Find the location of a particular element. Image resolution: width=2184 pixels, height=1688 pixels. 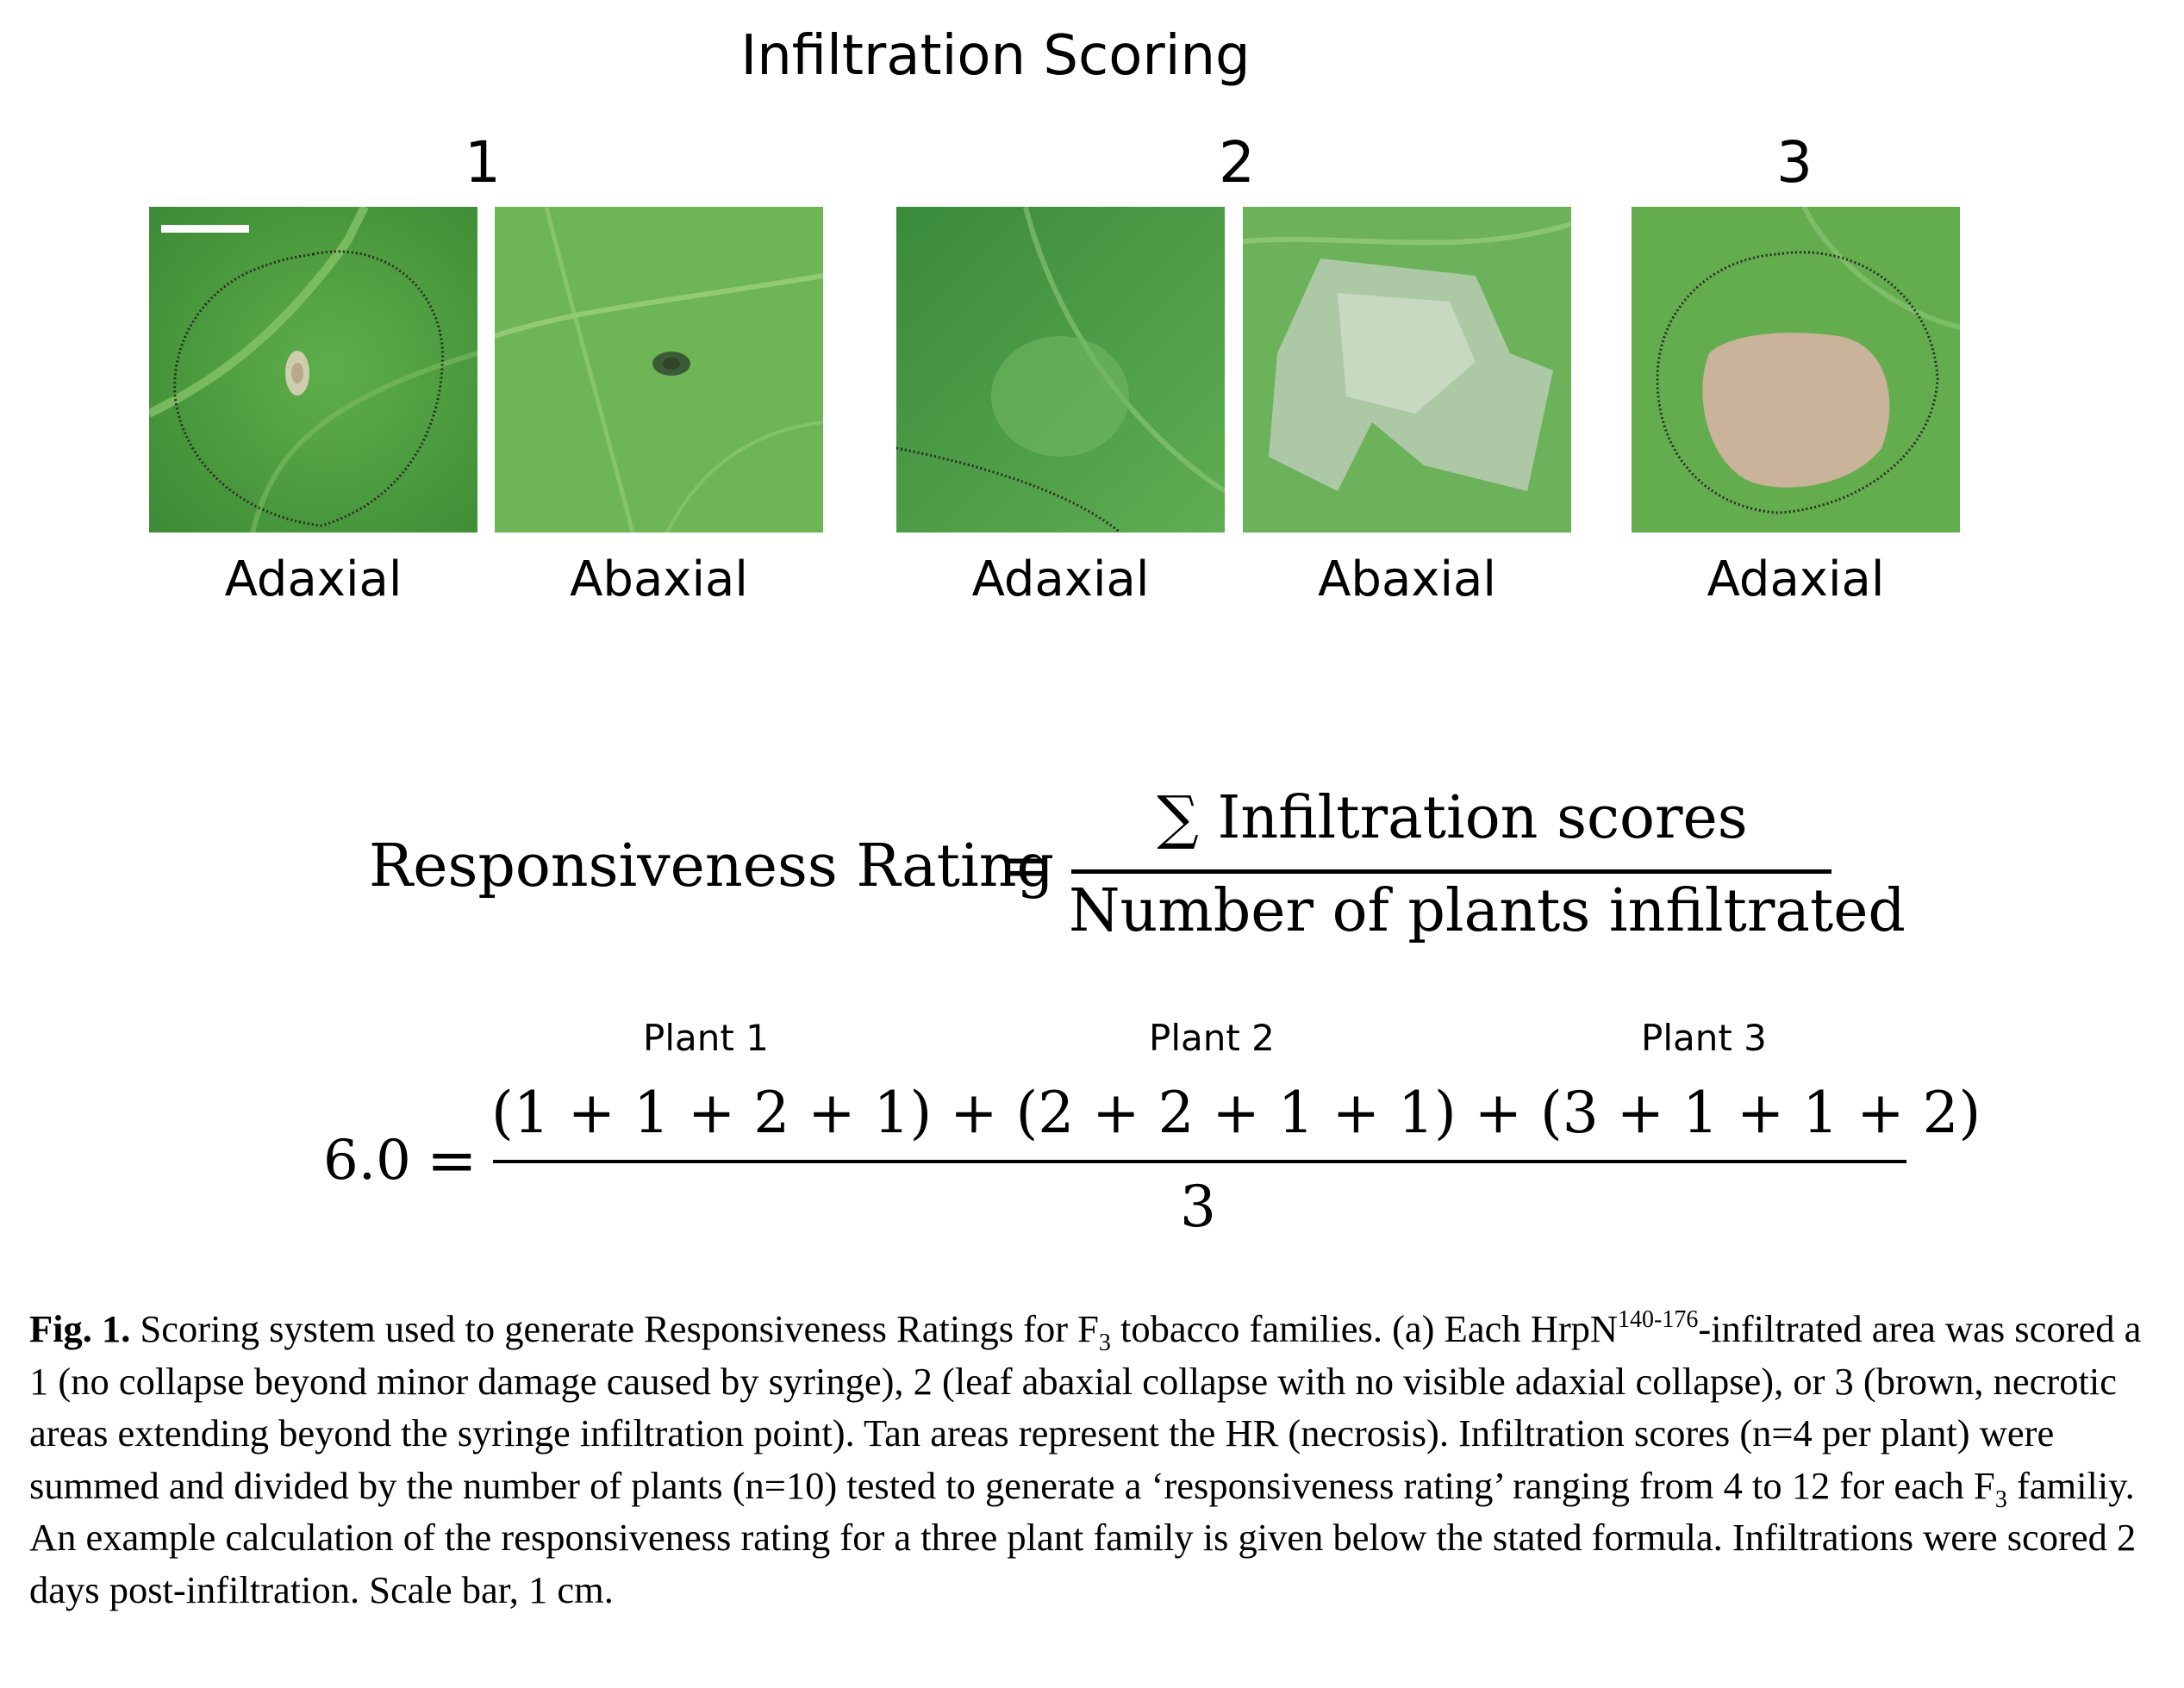

score-2-heading: 2 is located at coordinates (1237, 163).